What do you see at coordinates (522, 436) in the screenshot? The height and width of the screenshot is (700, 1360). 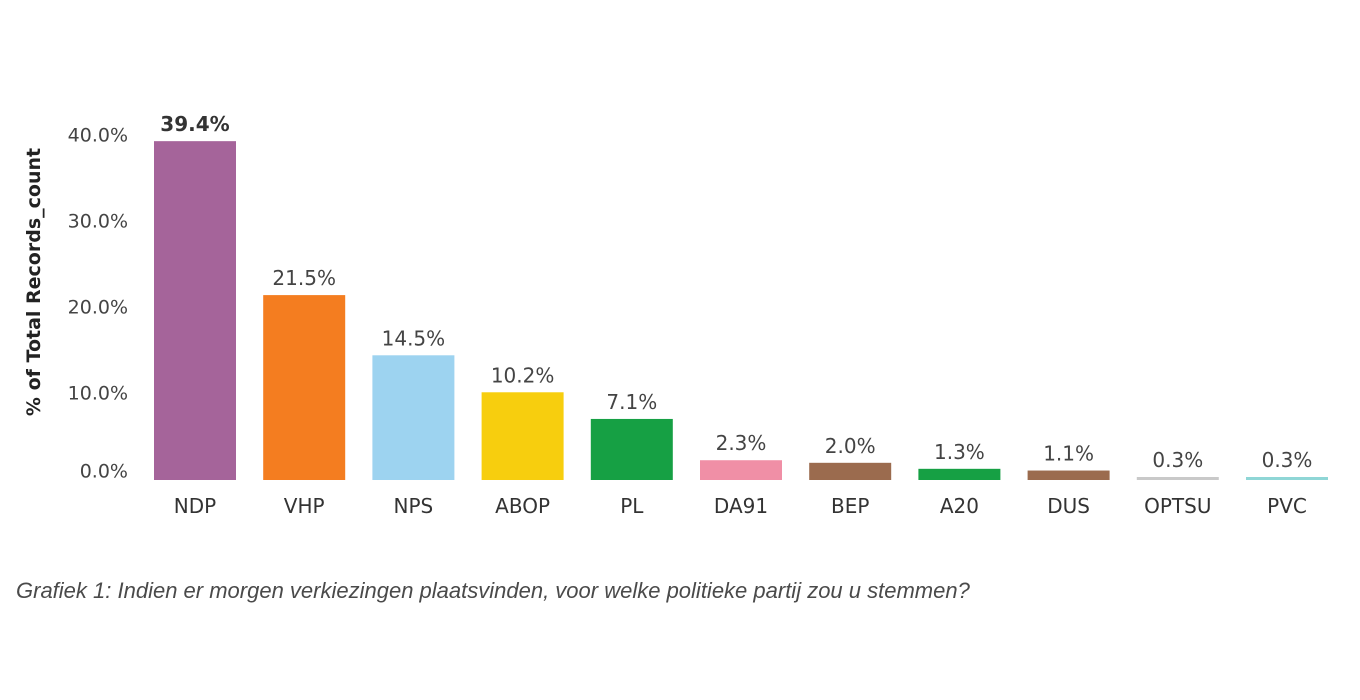 I see `bar-abop` at bounding box center [522, 436].